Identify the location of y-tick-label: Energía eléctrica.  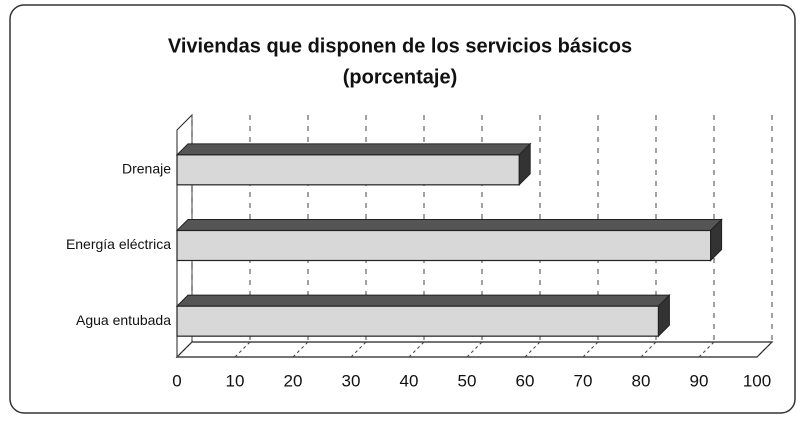
(118, 244).